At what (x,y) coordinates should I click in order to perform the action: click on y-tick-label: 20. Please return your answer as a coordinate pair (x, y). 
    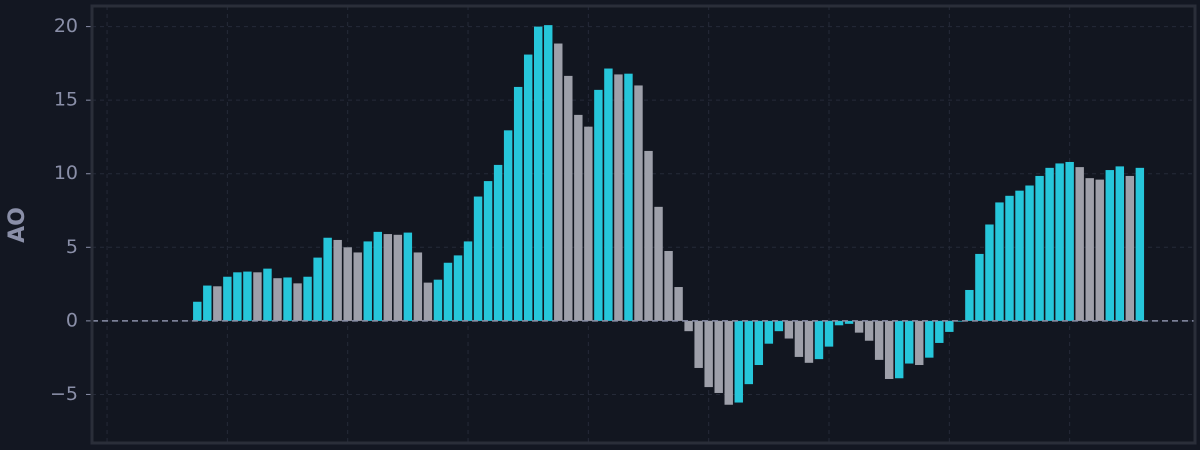
    Looking at the image, I should click on (66, 26).